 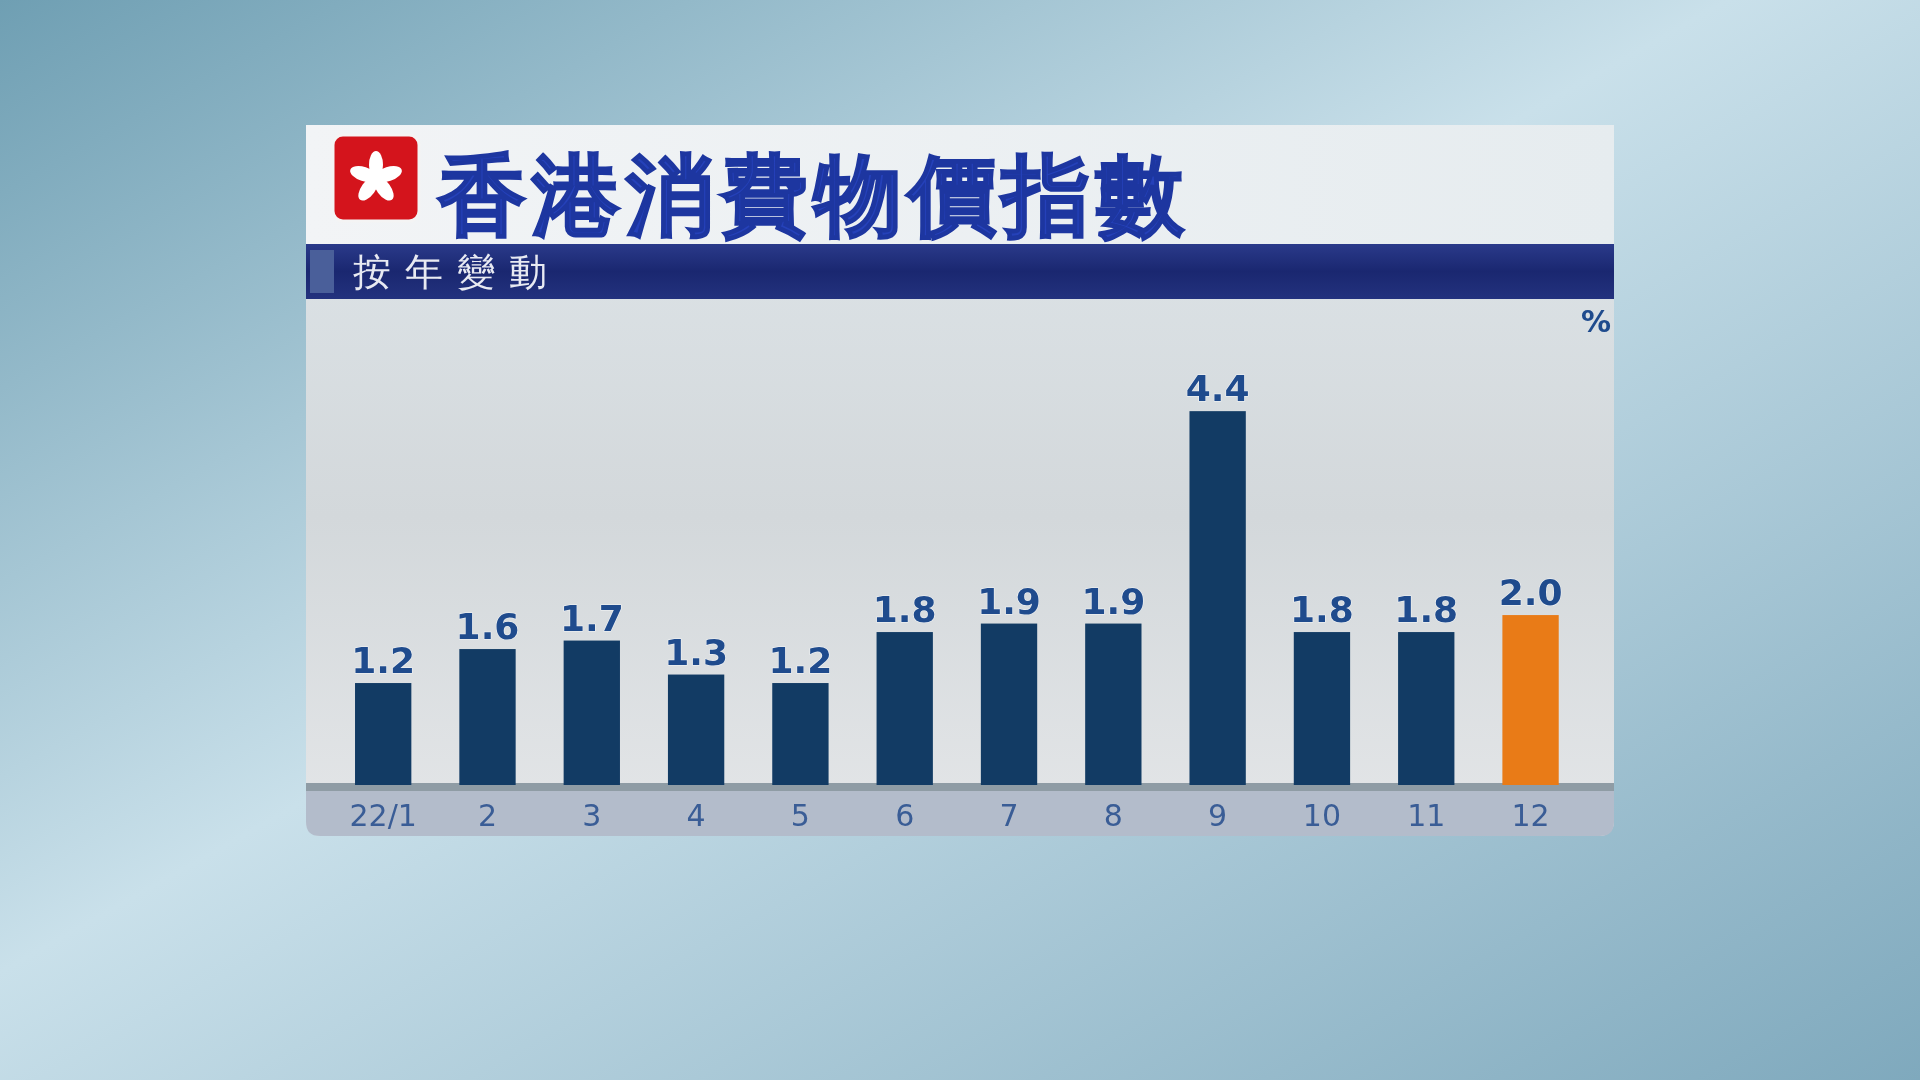 I want to click on x-tick-label: 4, so click(x=696, y=815).